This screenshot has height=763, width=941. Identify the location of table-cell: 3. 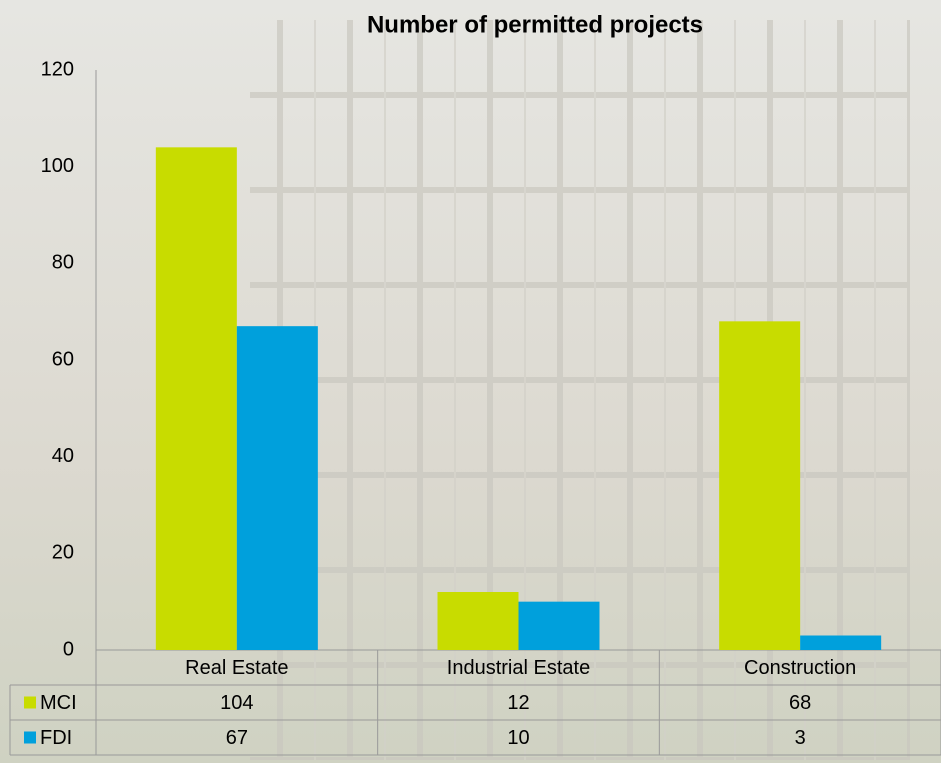
(800, 738).